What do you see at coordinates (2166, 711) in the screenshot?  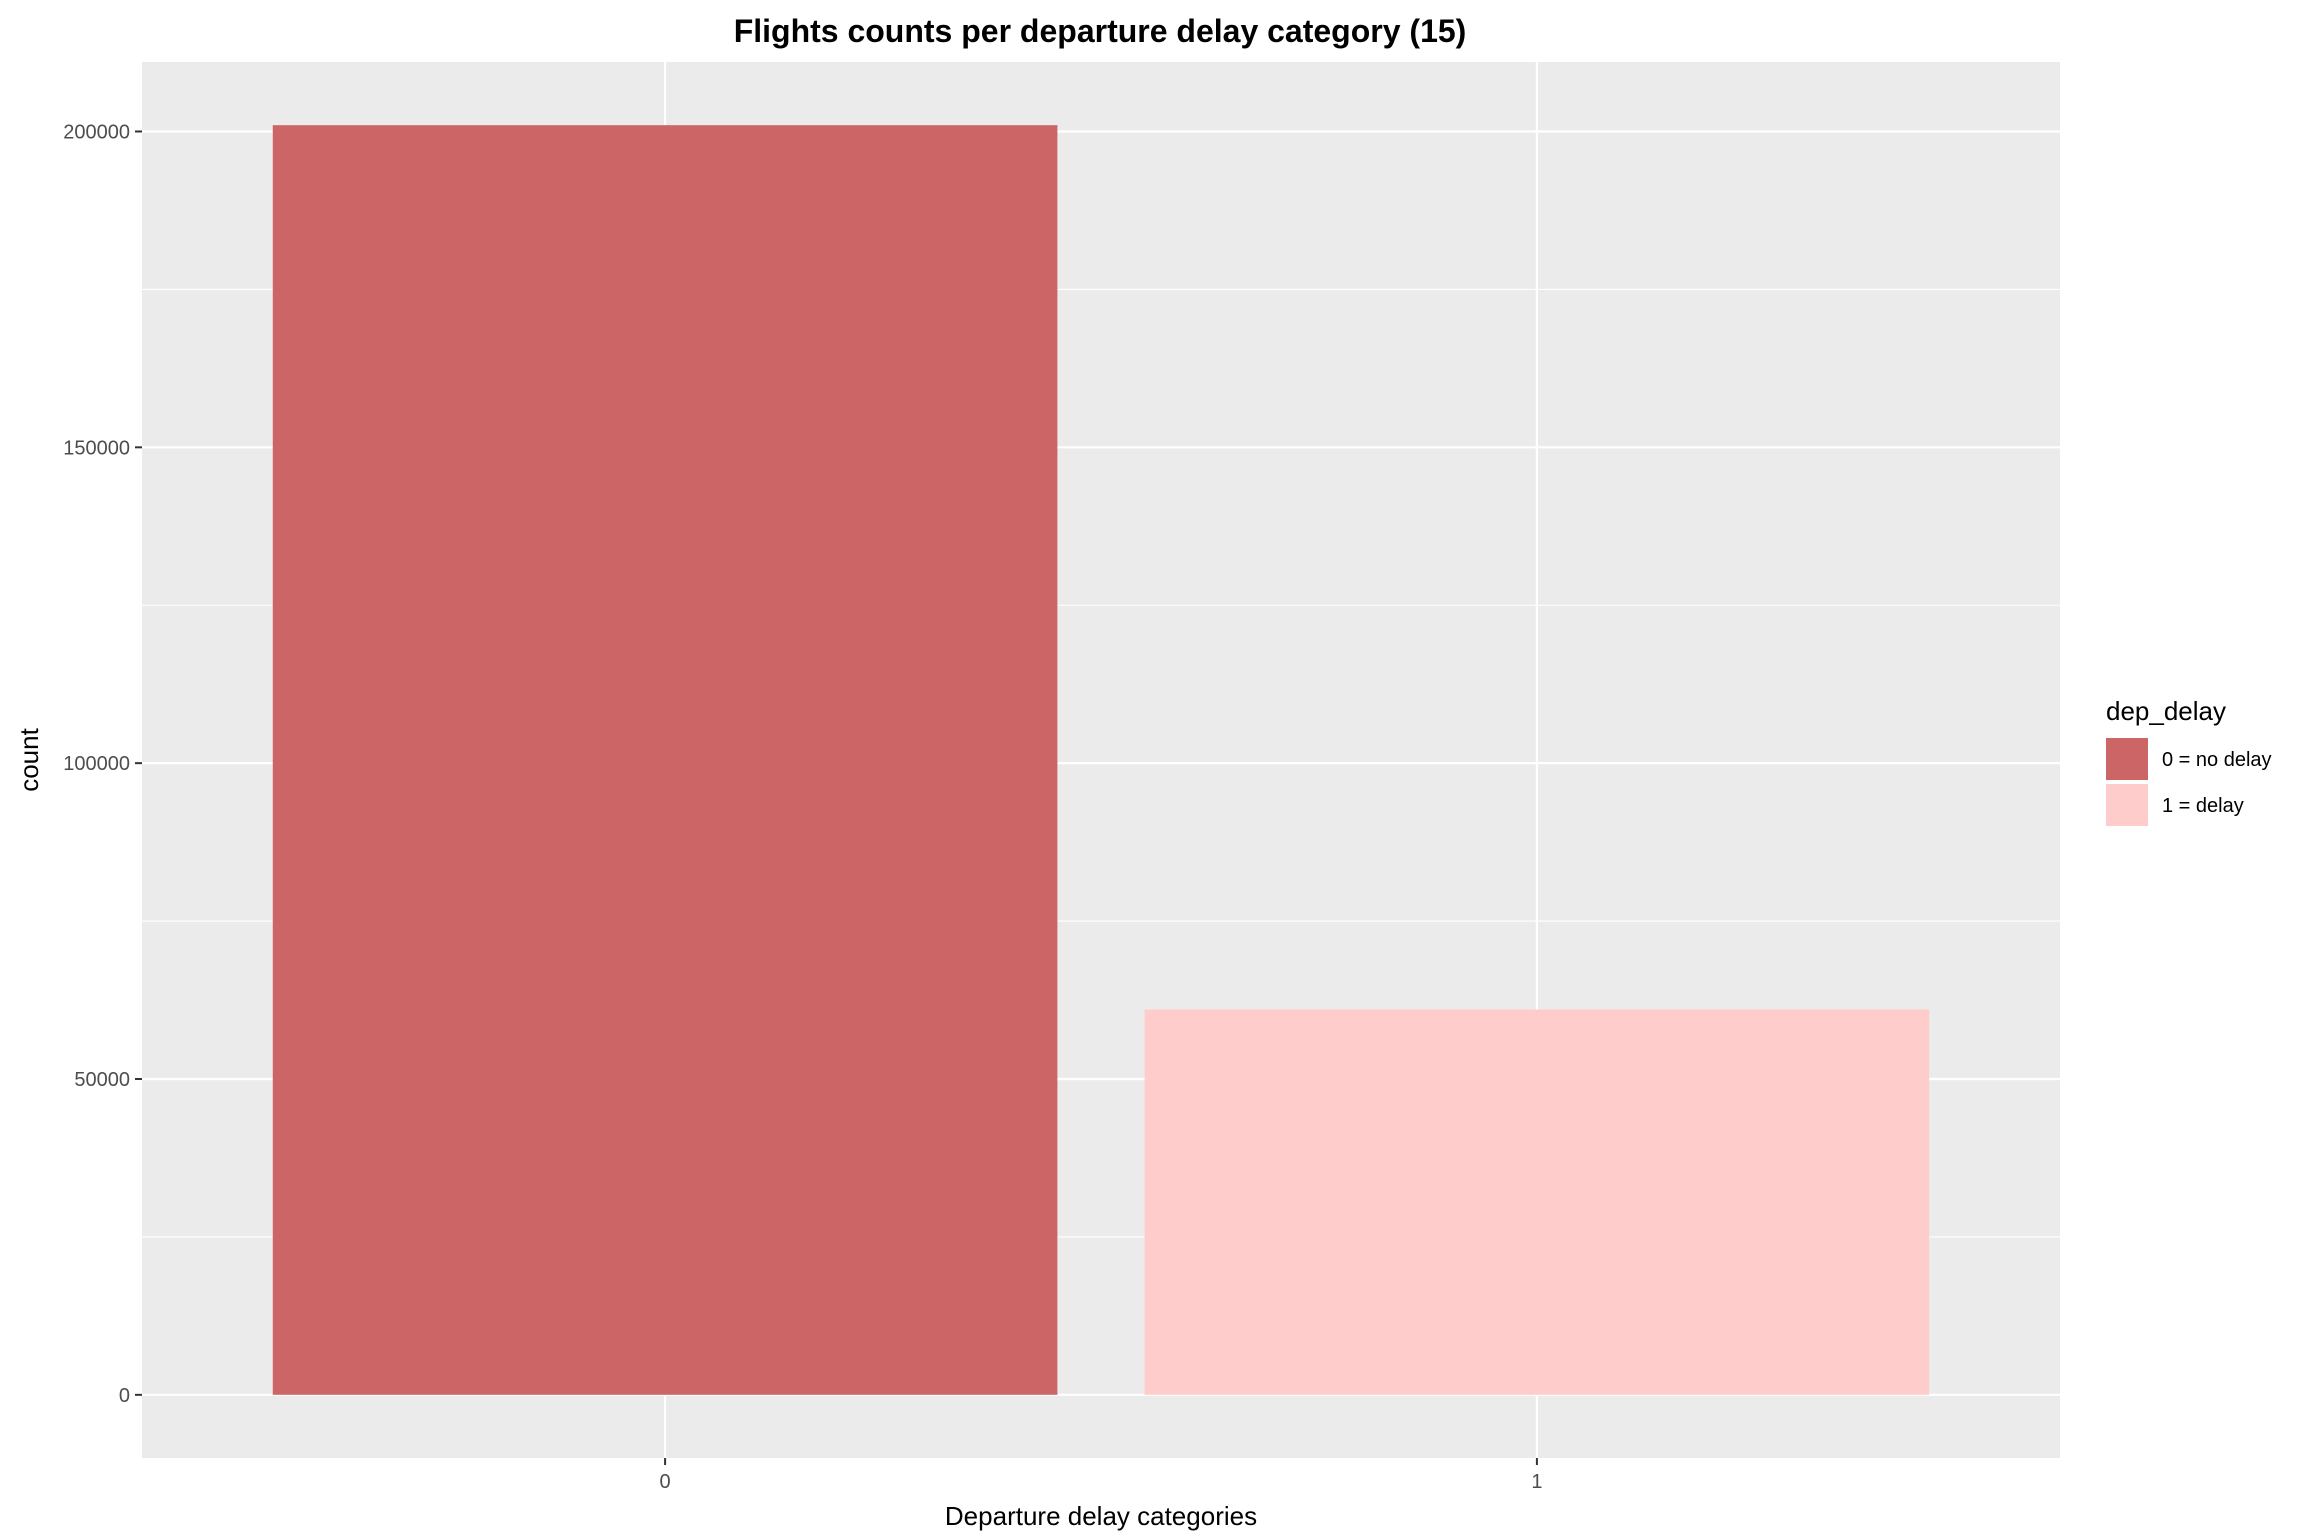 I see `legend-title: dep_delay` at bounding box center [2166, 711].